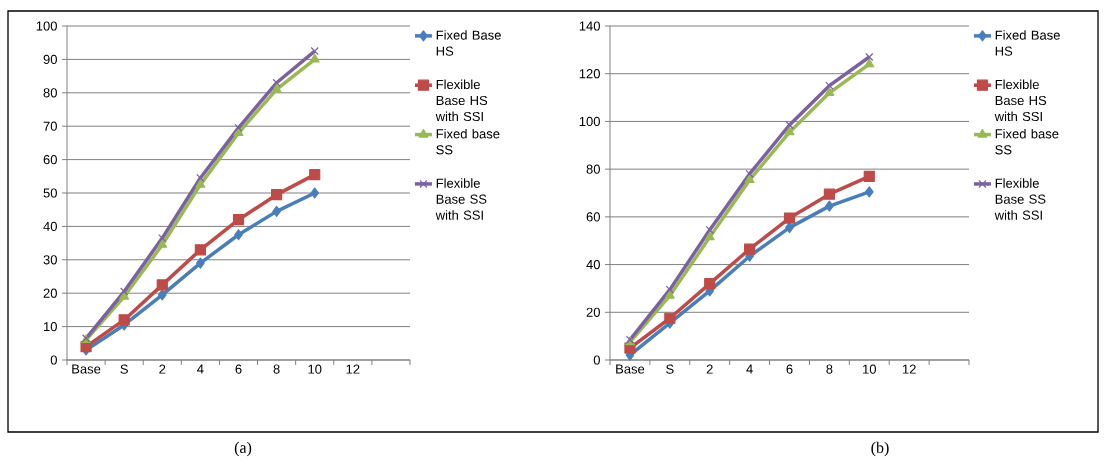 This screenshot has height=461, width=1108. I want to click on y-tick-label: 30, so click(50, 260).